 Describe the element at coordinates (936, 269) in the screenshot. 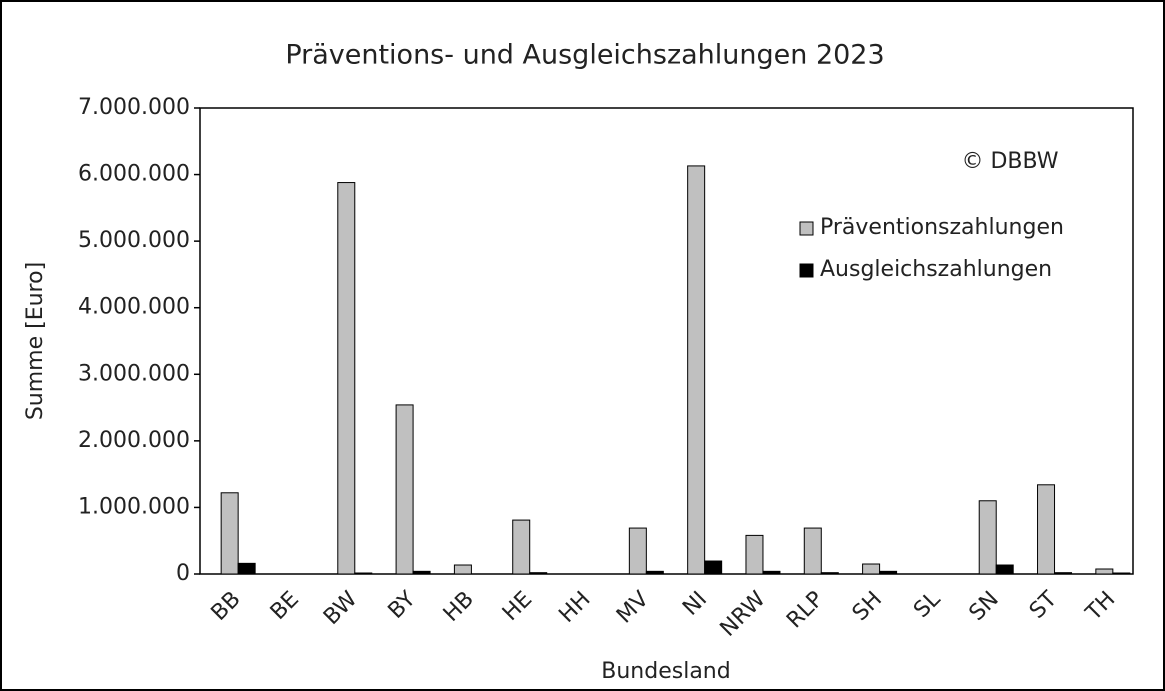

I see `legend-label: Ausgleichszahlungen` at that location.